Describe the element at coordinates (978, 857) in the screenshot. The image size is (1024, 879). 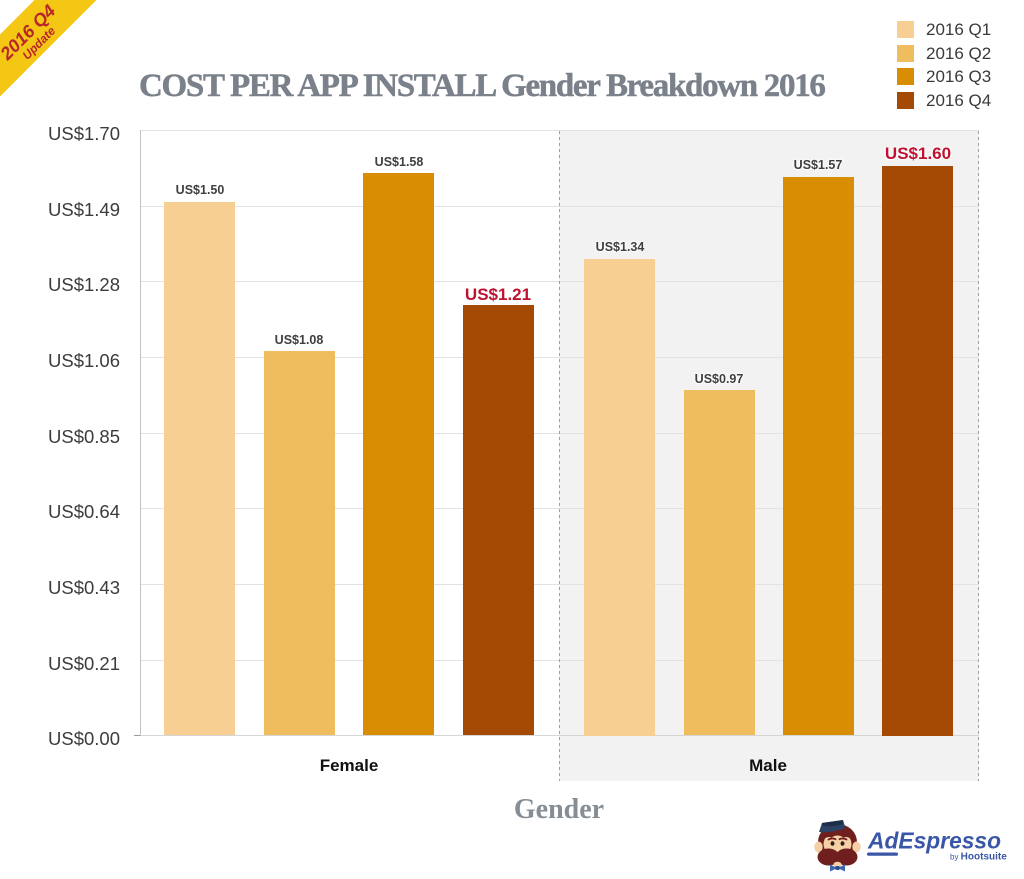
I see `svg-text: by Hootsuite` at that location.